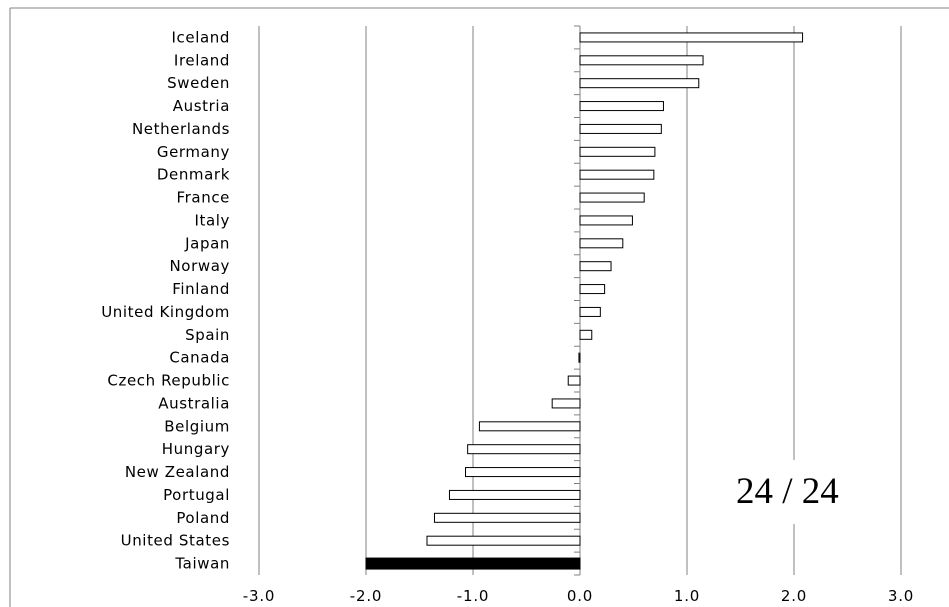 The image size is (949, 607). What do you see at coordinates (175, 541) in the screenshot?
I see `category-label: United States` at bounding box center [175, 541].